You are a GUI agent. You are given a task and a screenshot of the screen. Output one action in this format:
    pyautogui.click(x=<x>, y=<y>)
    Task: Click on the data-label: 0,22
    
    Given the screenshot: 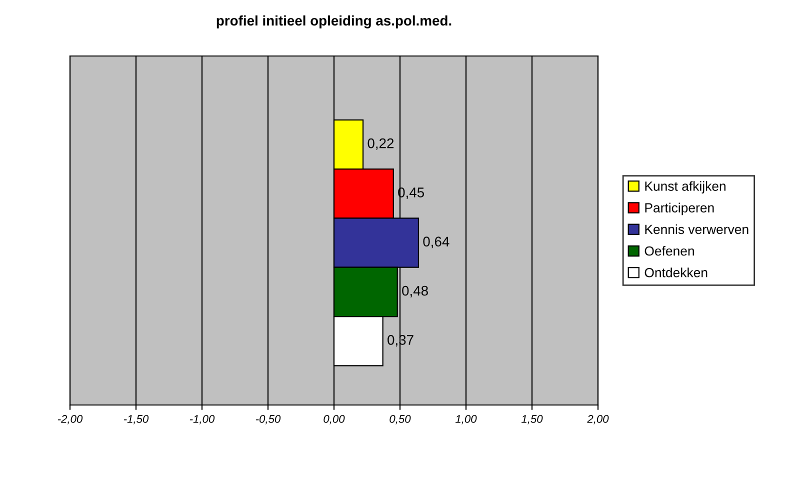 What is the action you would take?
    pyautogui.click(x=381, y=144)
    